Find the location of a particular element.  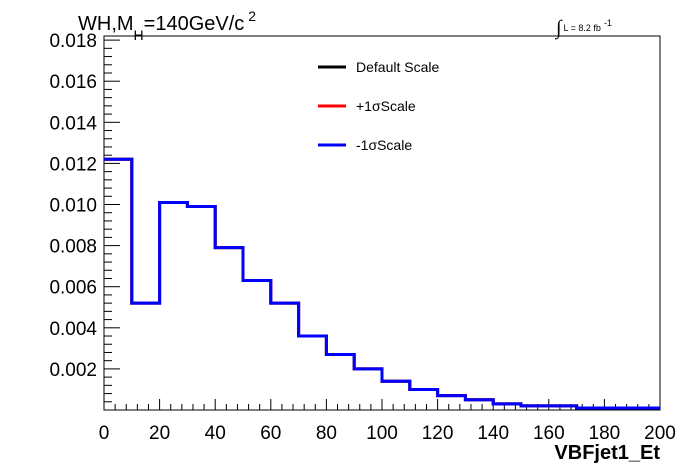

luminosity-label: ∫ L = 8.2 fb -1 is located at coordinates (583, 28).